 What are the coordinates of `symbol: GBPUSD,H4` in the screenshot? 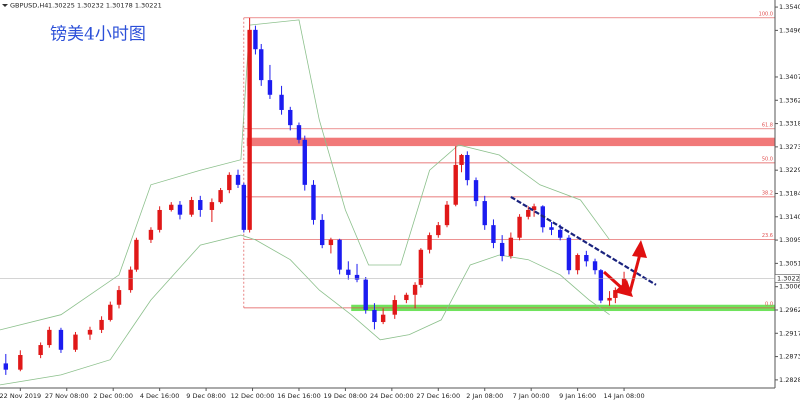 It's located at (29, 6).